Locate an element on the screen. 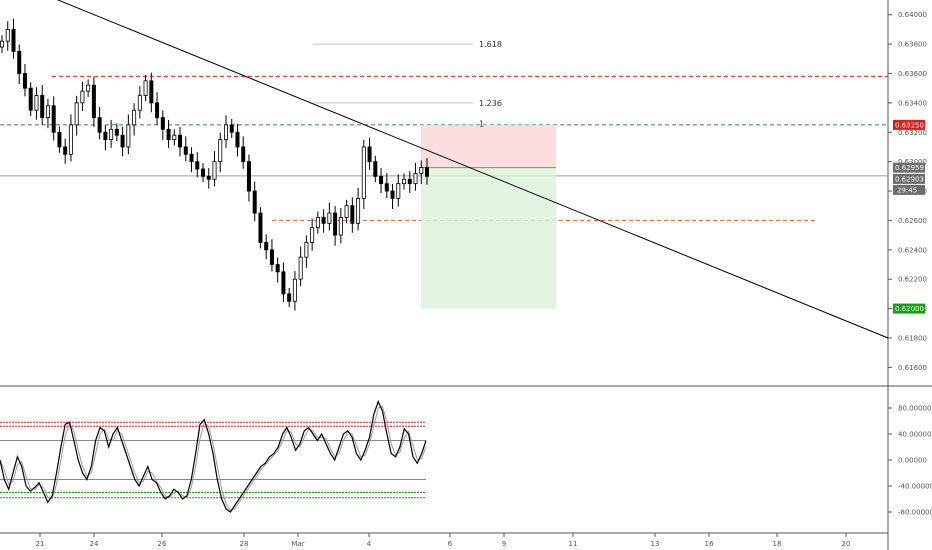 This screenshot has height=550, width=932. price-axis-label: 0.63600 is located at coordinates (912, 74).